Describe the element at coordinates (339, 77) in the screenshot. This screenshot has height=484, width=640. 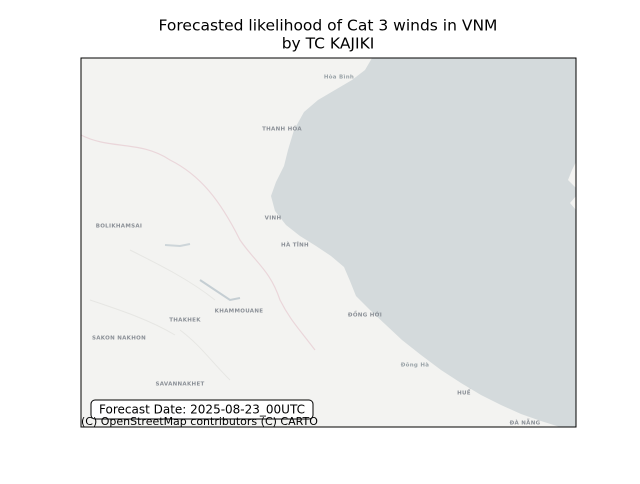
I see `place-label: Hòa Bình` at that location.